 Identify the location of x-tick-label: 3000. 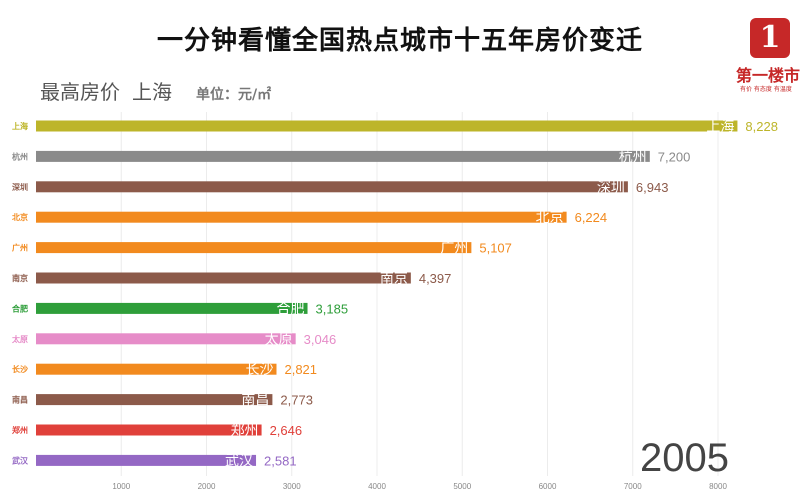
(292, 486).